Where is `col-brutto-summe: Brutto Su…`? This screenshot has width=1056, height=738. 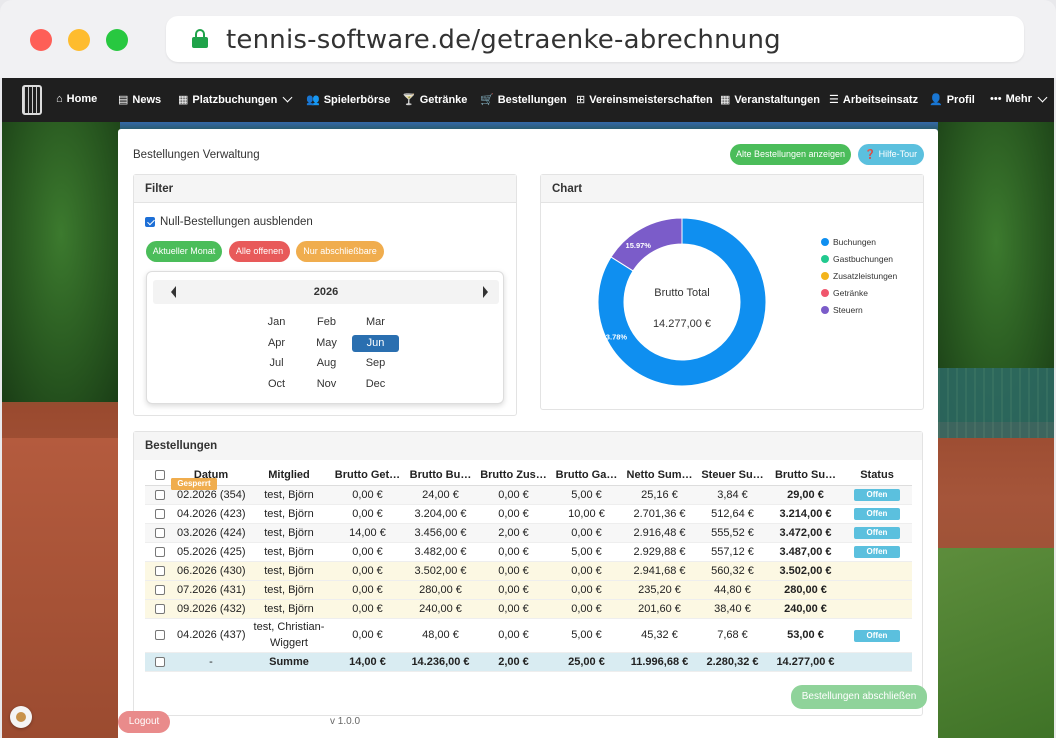 col-brutto-summe: Brutto Su… is located at coordinates (805, 475).